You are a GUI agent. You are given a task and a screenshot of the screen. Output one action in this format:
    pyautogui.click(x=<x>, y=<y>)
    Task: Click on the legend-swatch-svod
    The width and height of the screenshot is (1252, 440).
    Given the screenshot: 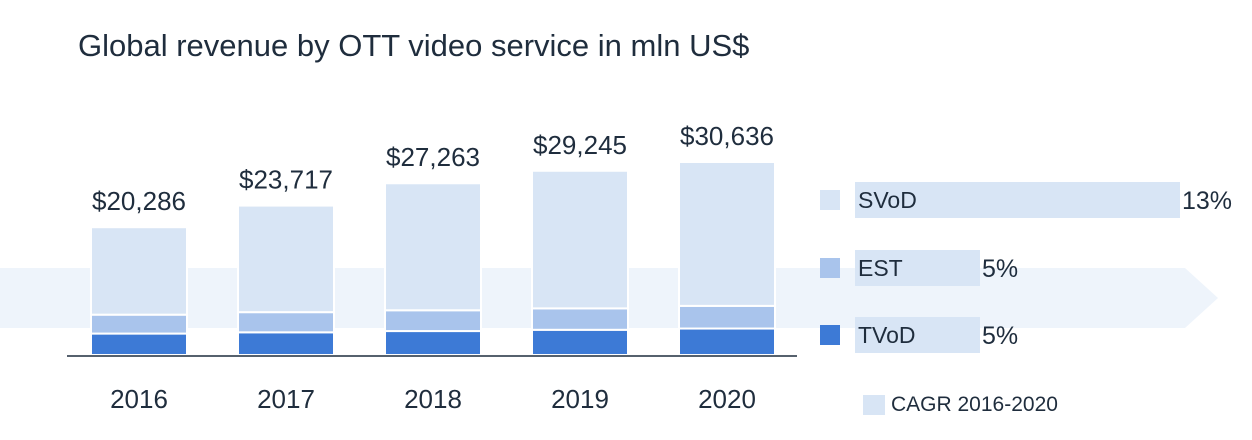 What is the action you would take?
    pyautogui.click(x=830, y=200)
    